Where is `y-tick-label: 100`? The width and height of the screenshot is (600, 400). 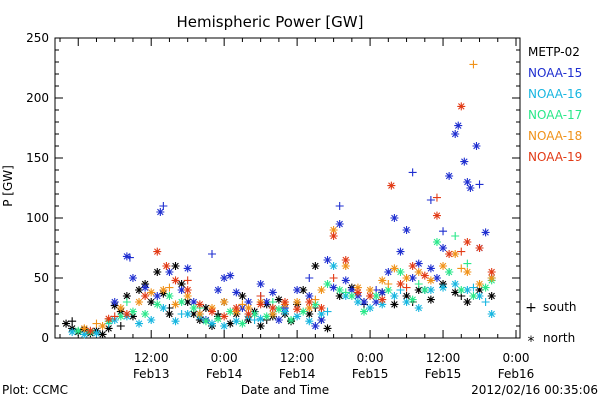 y-tick-label: 100 is located at coordinates (37, 218).